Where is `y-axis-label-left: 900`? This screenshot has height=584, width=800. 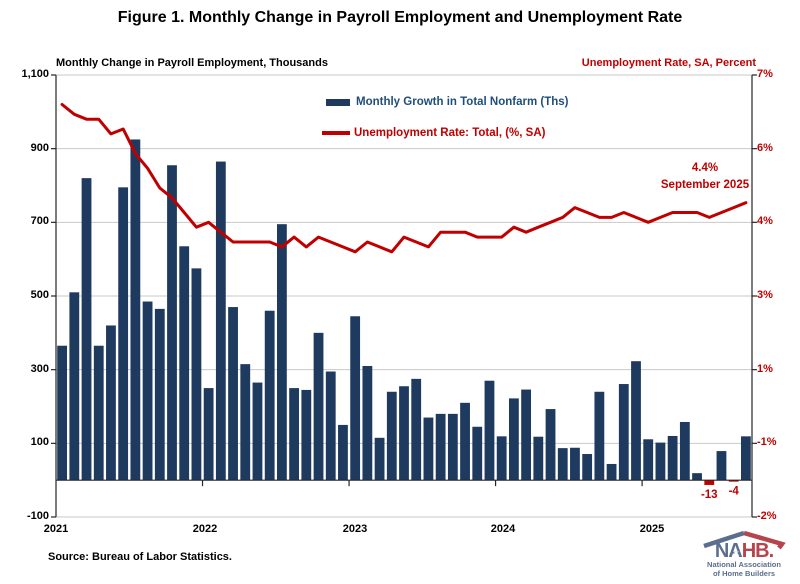 y-axis-label-left: 900 is located at coordinates (39, 147).